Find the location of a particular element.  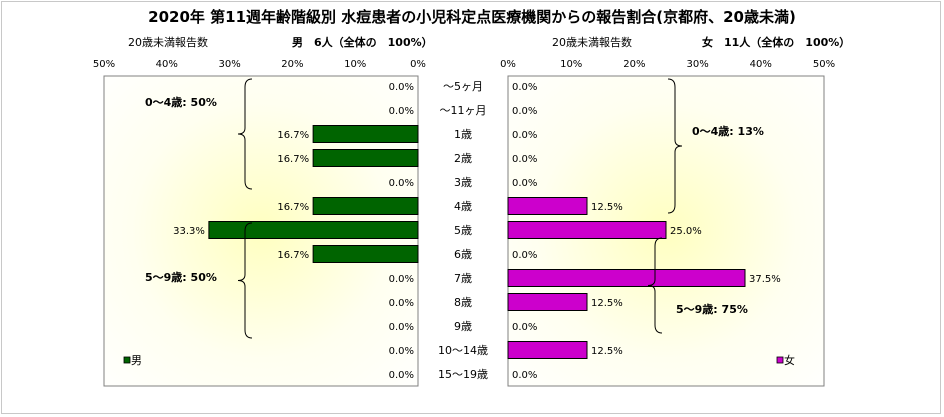

male-data-label: 33.3% is located at coordinates (189, 231).